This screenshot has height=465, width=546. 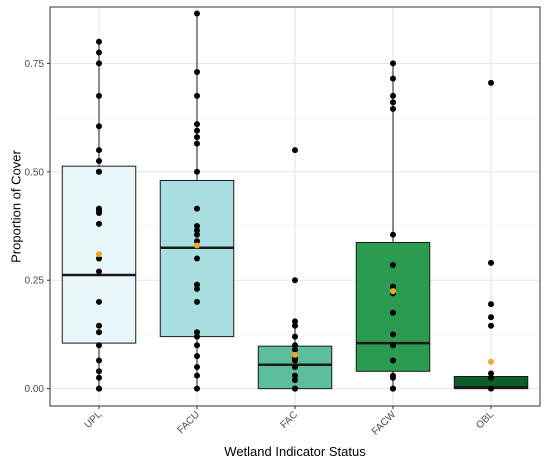 What do you see at coordinates (16, 205) in the screenshot?
I see `y-axis-title: Proportion of Cover` at bounding box center [16, 205].